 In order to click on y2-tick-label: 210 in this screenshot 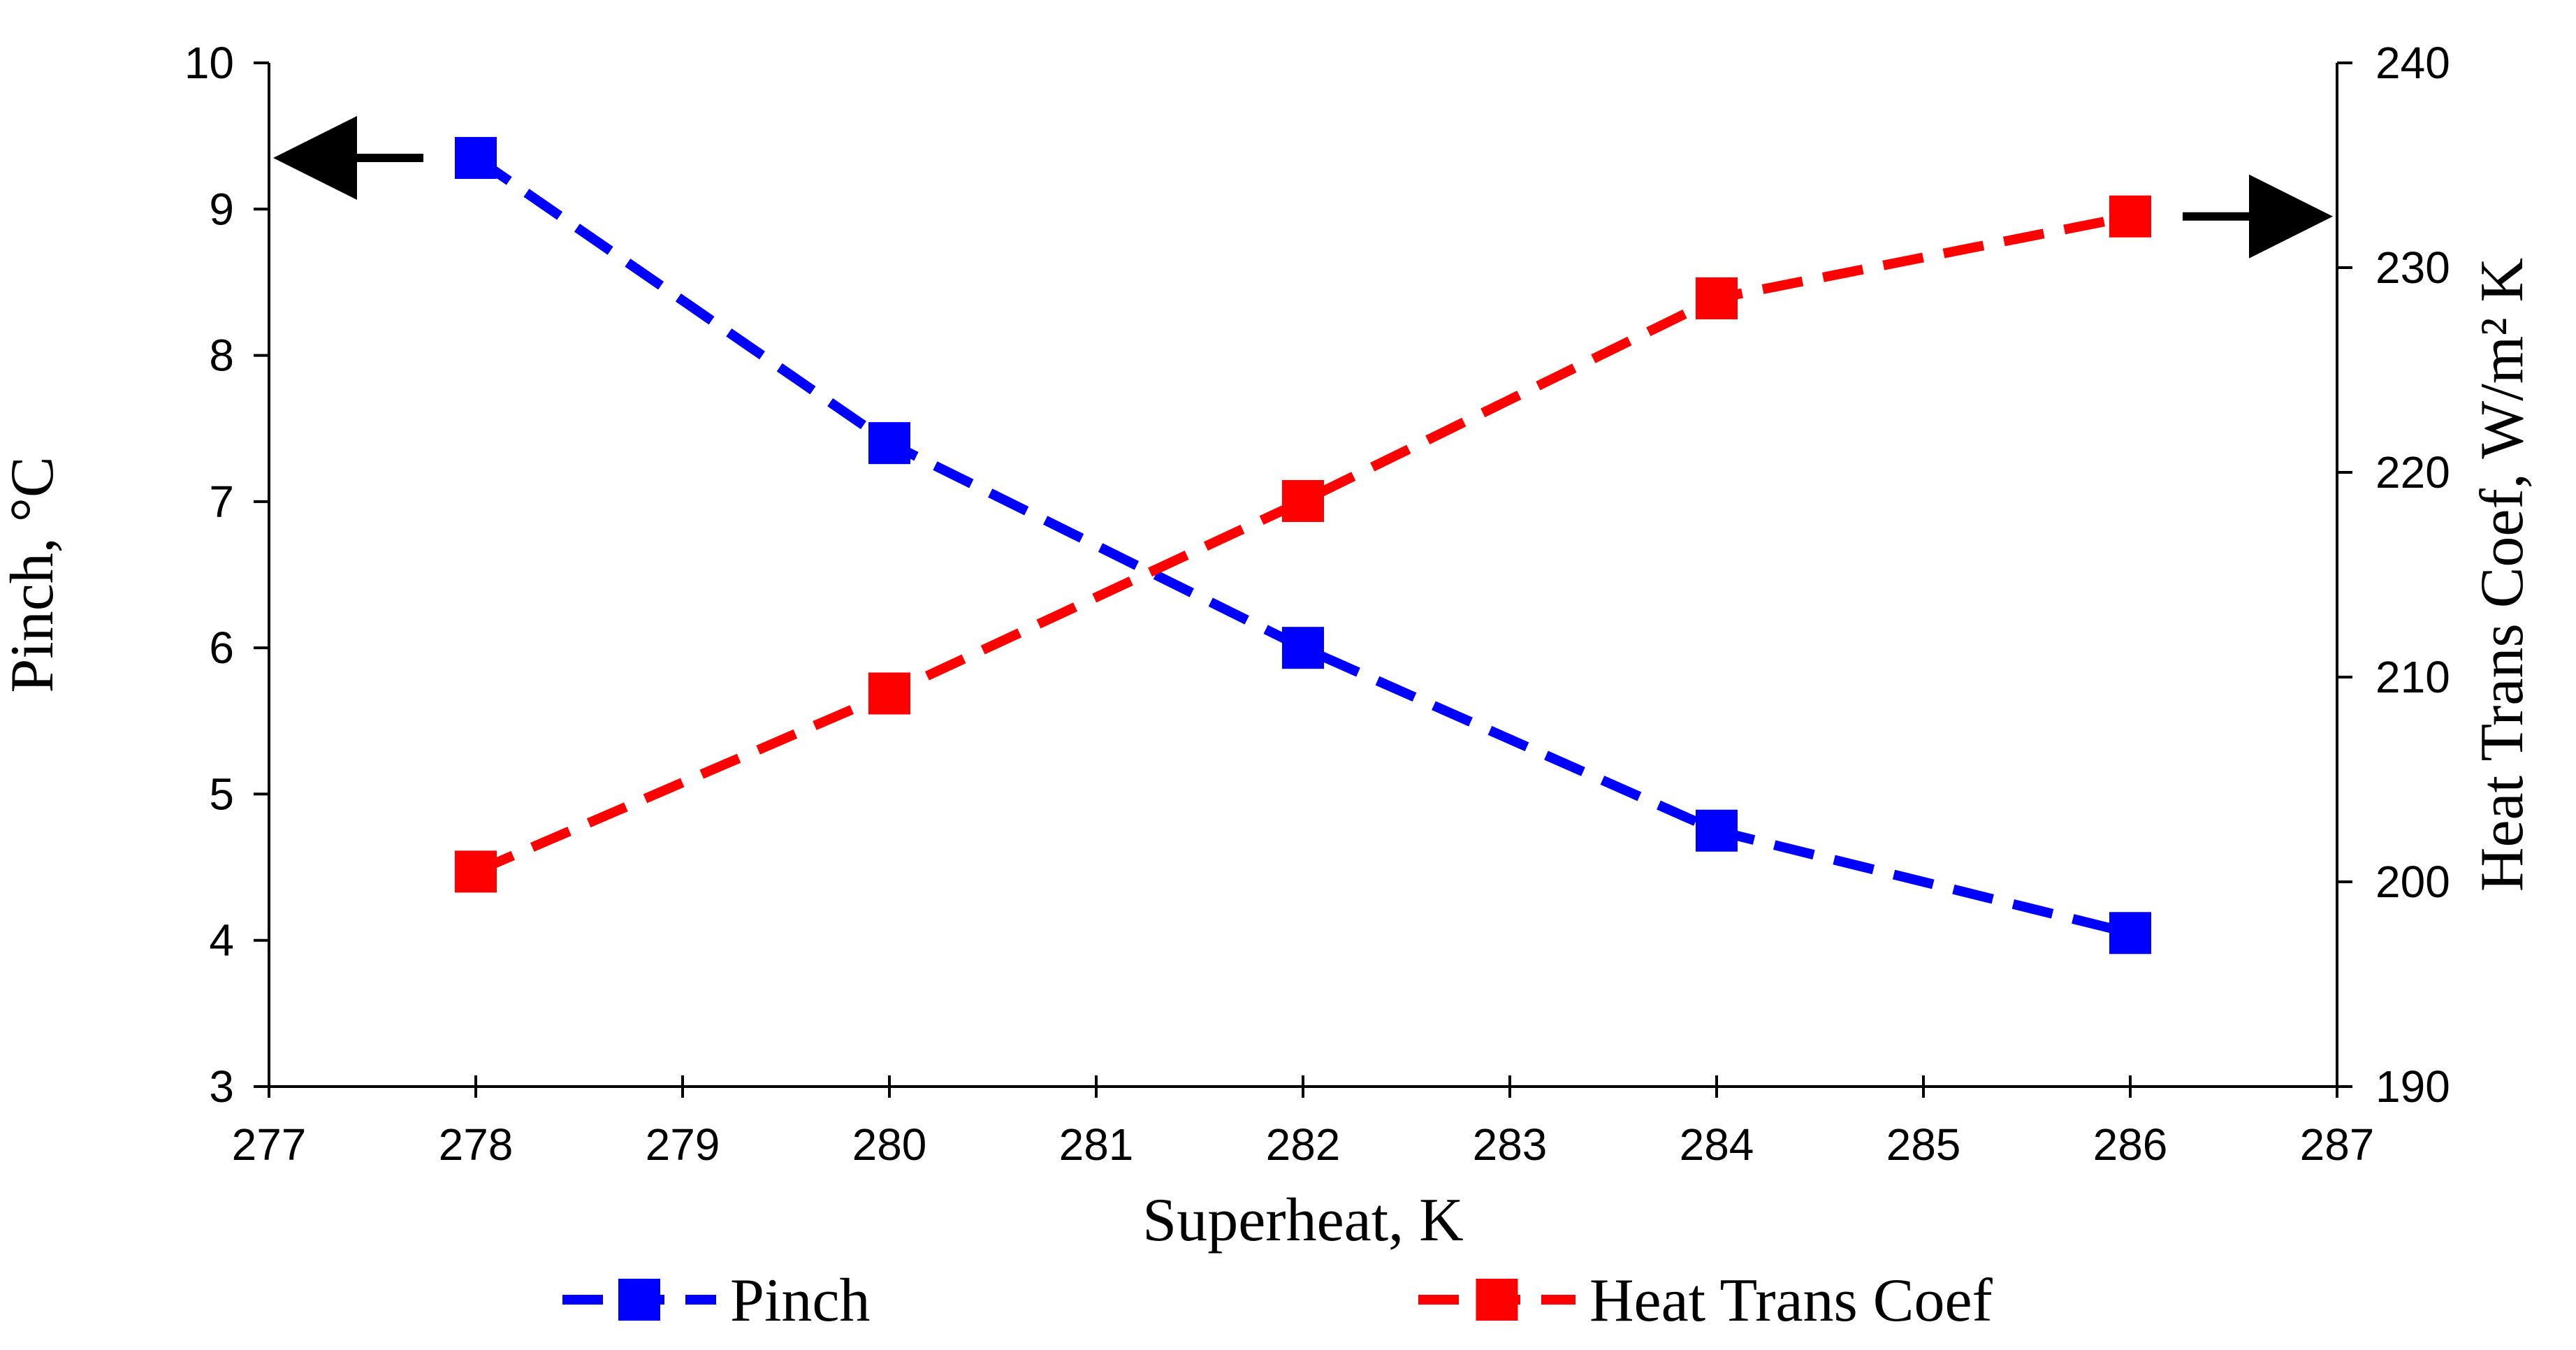, I will do `click(2412, 677)`.